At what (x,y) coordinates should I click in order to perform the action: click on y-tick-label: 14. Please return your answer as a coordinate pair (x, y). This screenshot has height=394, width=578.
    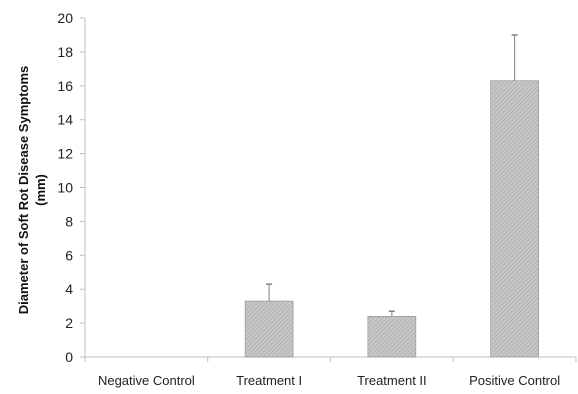
    Looking at the image, I should click on (65, 120).